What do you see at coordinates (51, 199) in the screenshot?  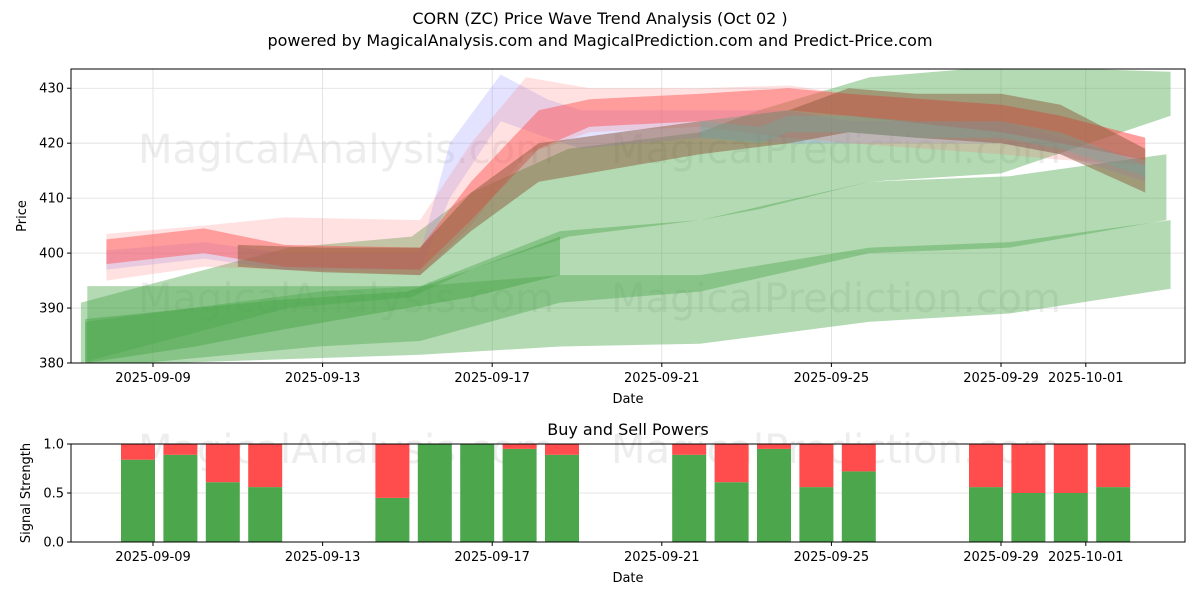 I see `price-y-tick-label: 410` at bounding box center [51, 199].